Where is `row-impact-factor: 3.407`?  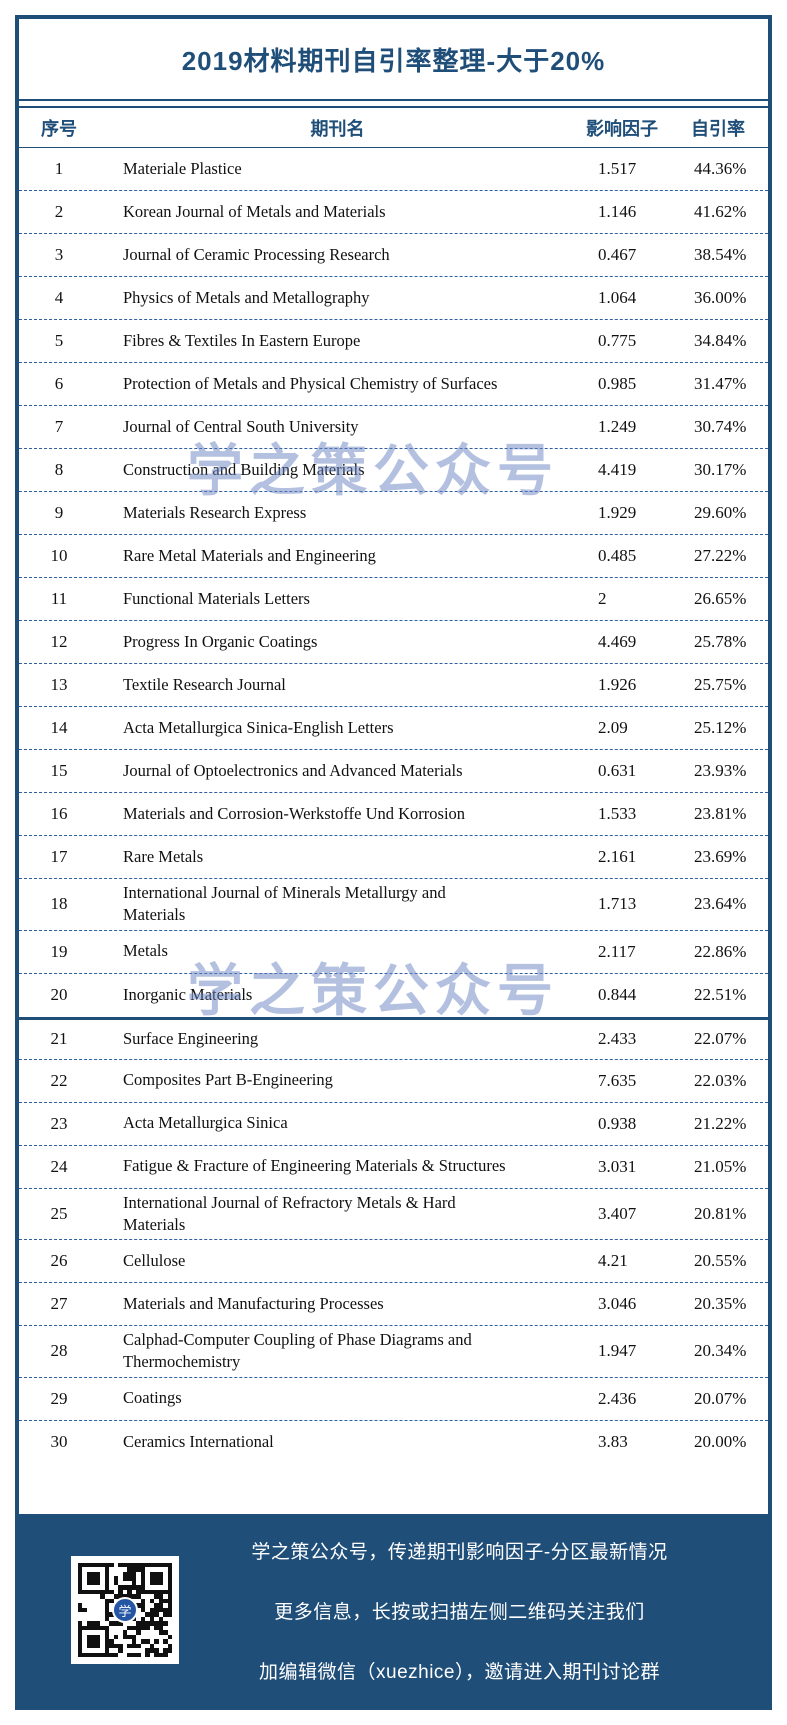
row-impact-factor: 3.407 is located at coordinates (617, 1213).